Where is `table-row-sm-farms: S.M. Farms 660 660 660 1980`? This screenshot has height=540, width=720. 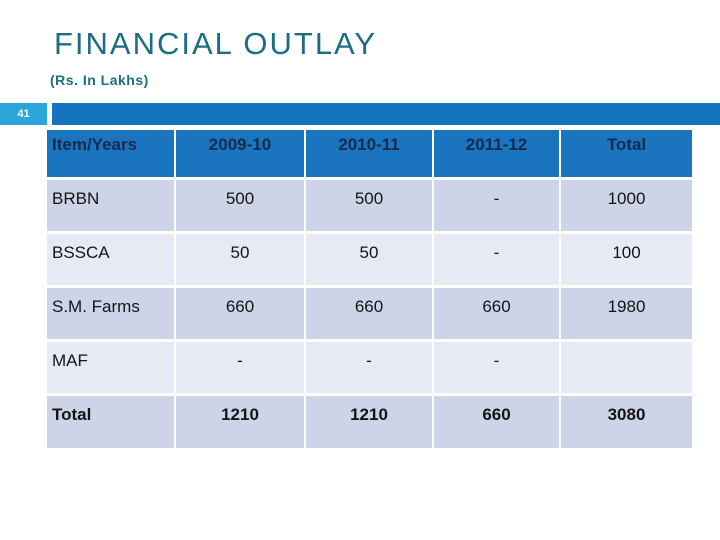 table-row-sm-farms: S.M. Farms 660 660 660 1980 is located at coordinates (369, 312).